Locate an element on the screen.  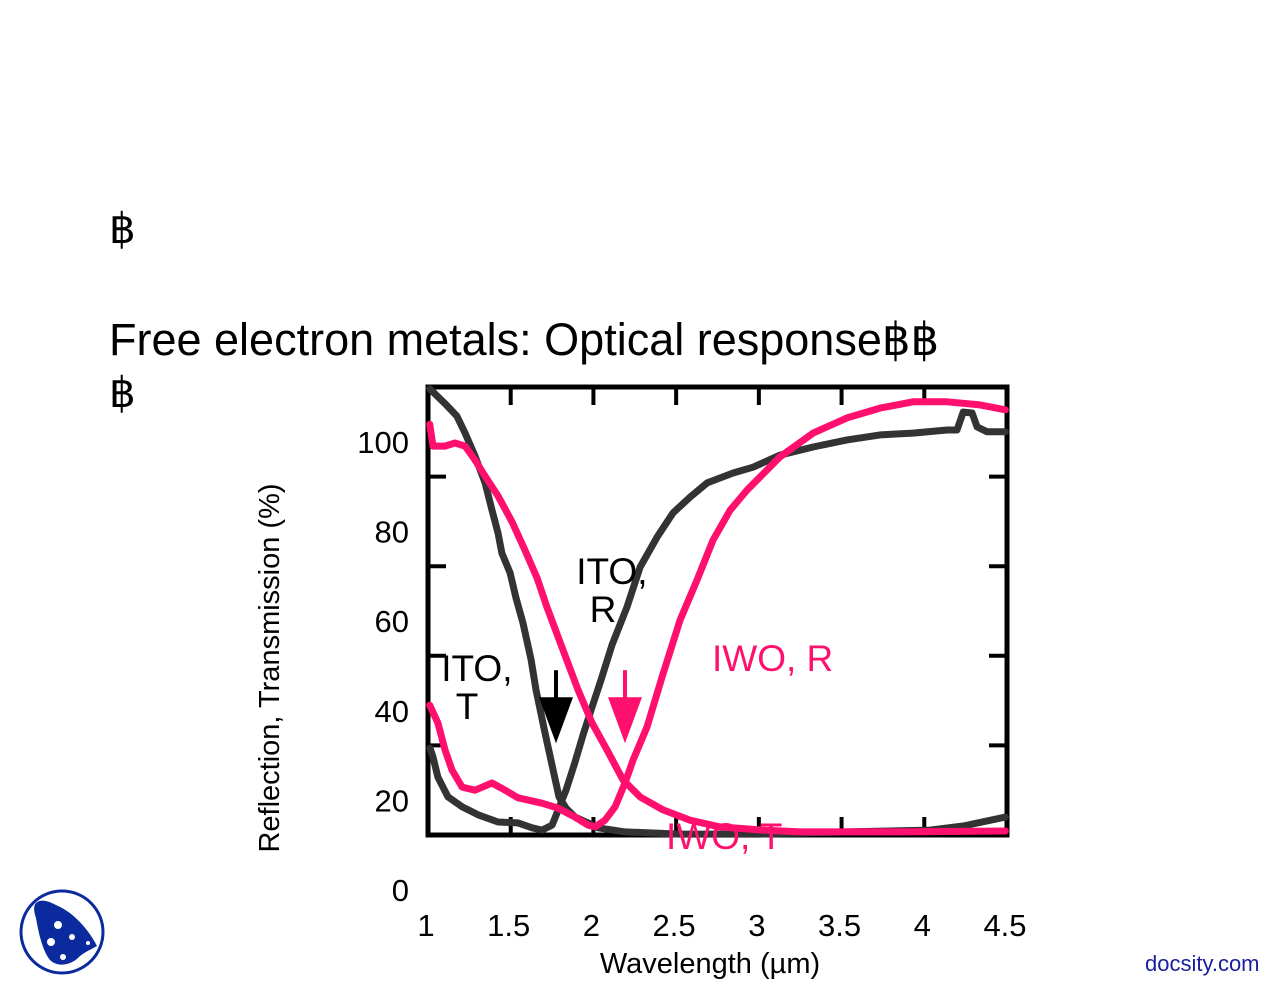
docsity-logo-icon is located at coordinates (62, 932).